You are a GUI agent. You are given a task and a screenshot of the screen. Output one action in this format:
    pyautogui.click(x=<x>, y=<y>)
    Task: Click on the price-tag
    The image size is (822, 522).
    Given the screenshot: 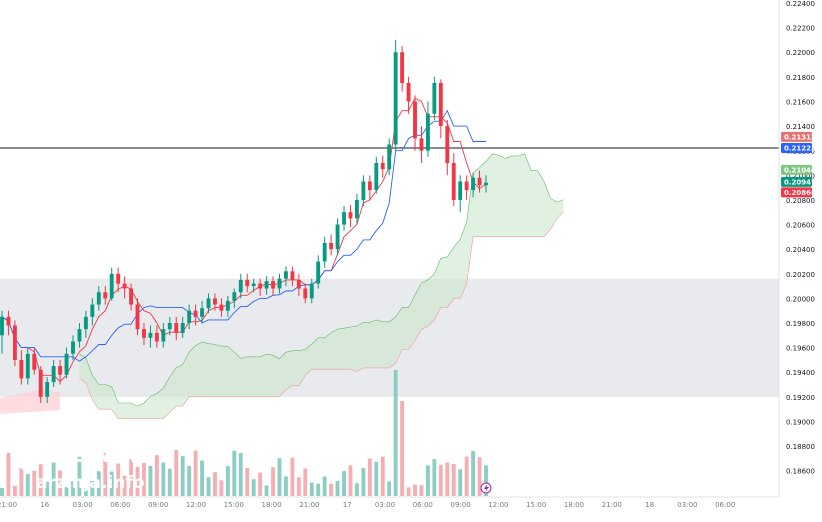 What is the action you would take?
    pyautogui.click(x=796, y=169)
    